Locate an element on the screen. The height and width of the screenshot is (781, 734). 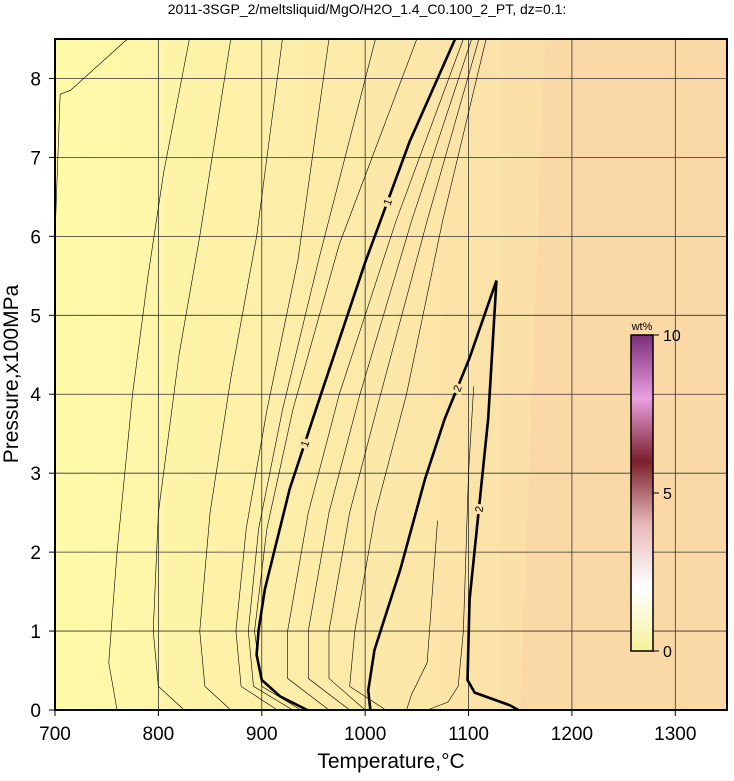
x-tick-label: 700 is located at coordinates (55, 734).